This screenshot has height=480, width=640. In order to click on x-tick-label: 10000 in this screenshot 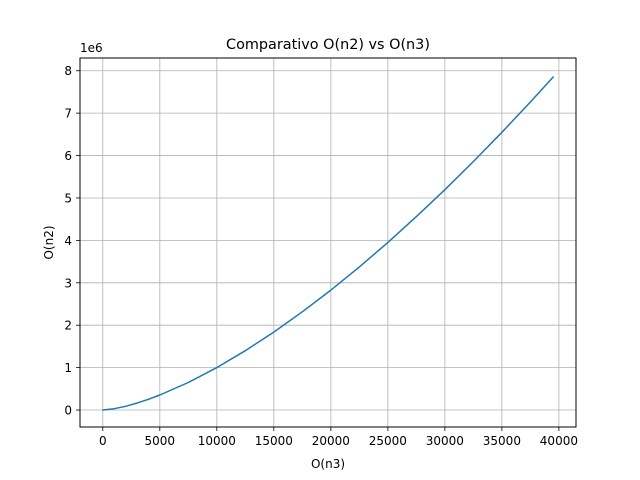, I will do `click(217, 441)`.